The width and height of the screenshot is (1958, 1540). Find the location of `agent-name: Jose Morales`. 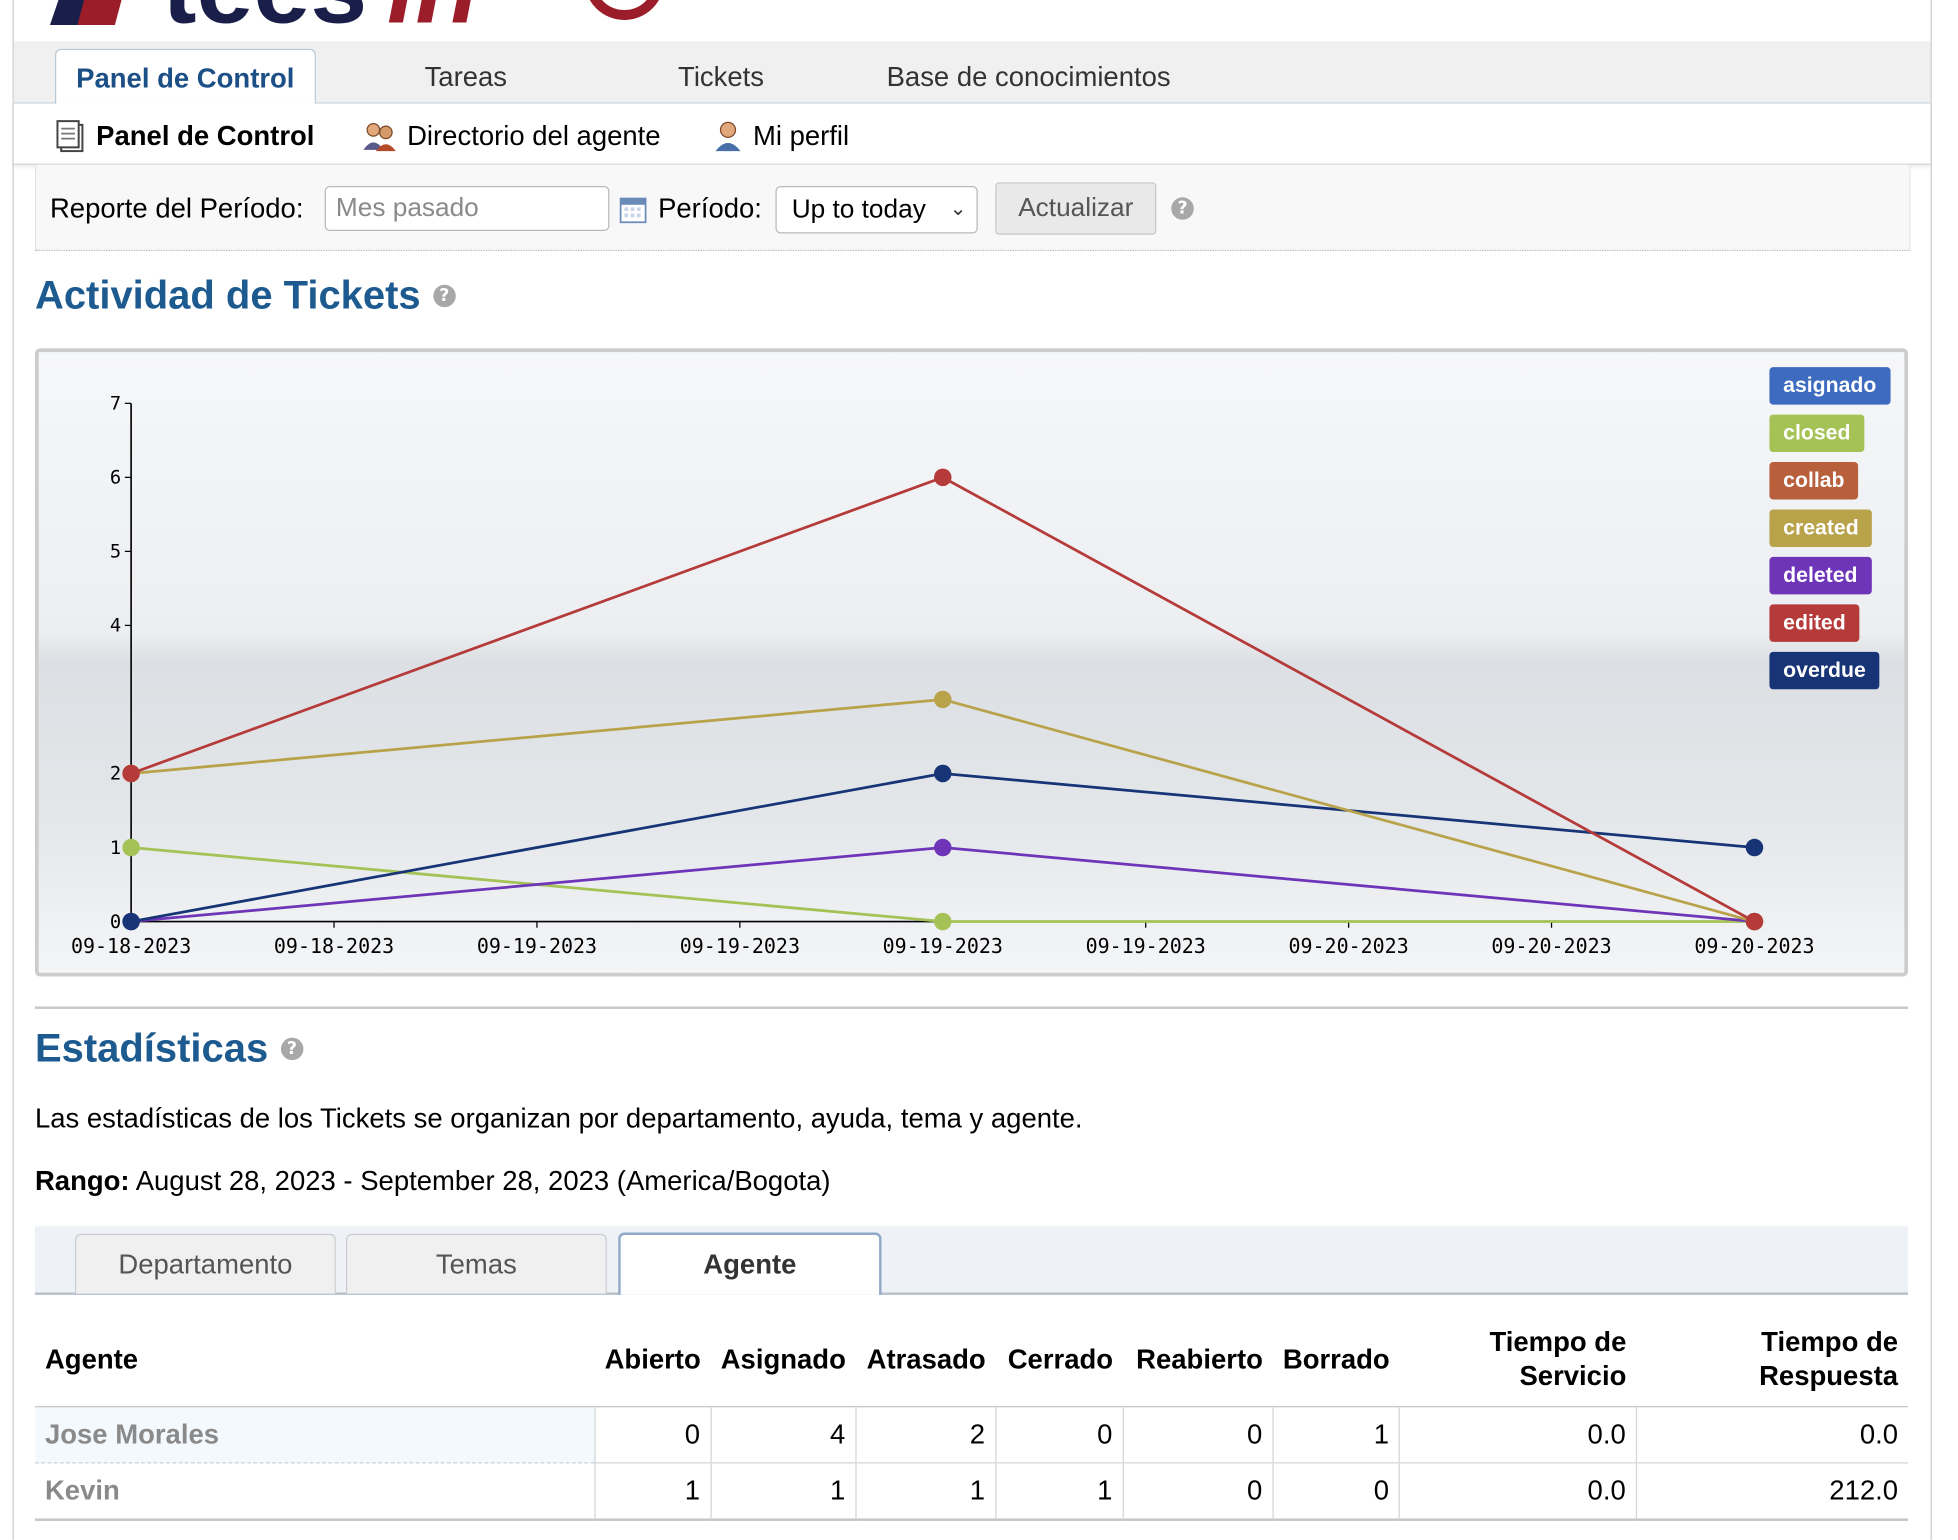

agent-name: Jose Morales is located at coordinates (314, 1435).